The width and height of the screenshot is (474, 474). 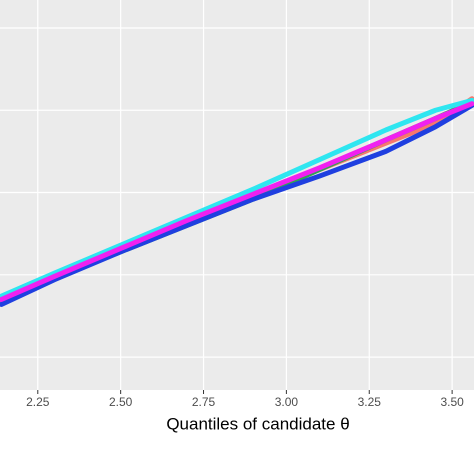 What do you see at coordinates (287, 402) in the screenshot?
I see `x-tick-label: 3.00` at bounding box center [287, 402].